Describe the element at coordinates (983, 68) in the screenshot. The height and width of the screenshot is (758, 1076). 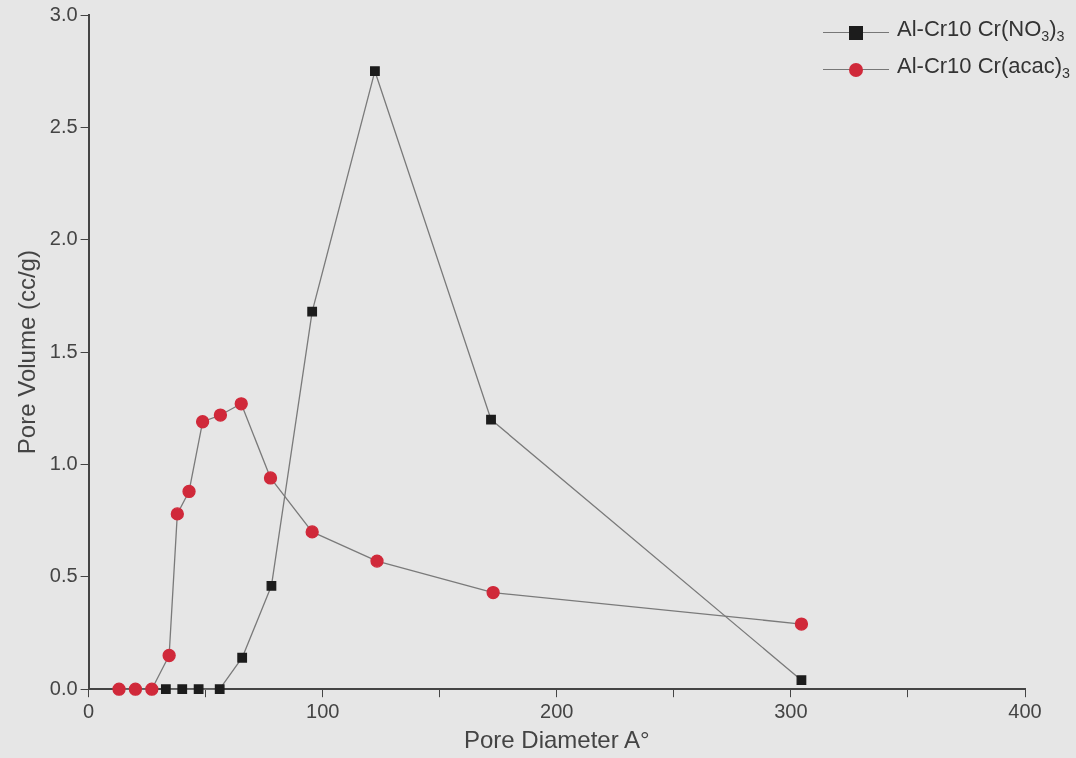
I see `legend-label: Al-Cr10 Cr(acac)$_{3}$` at that location.